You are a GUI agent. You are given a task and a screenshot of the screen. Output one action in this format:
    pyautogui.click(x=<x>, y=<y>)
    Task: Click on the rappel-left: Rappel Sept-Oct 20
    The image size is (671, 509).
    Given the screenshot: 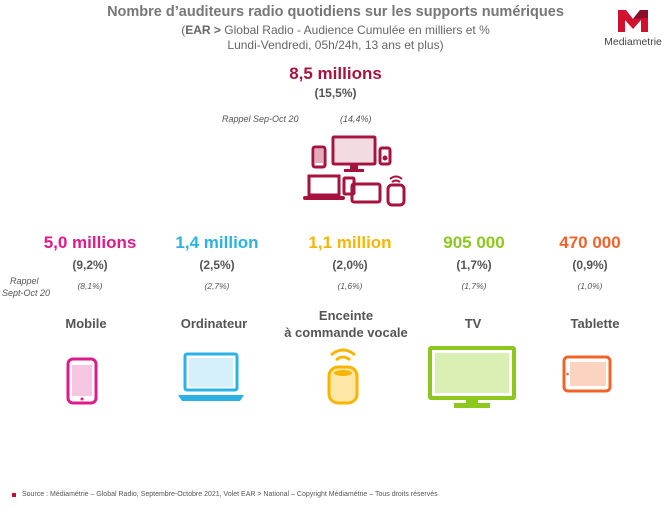 What is the action you would take?
    pyautogui.click(x=26, y=287)
    